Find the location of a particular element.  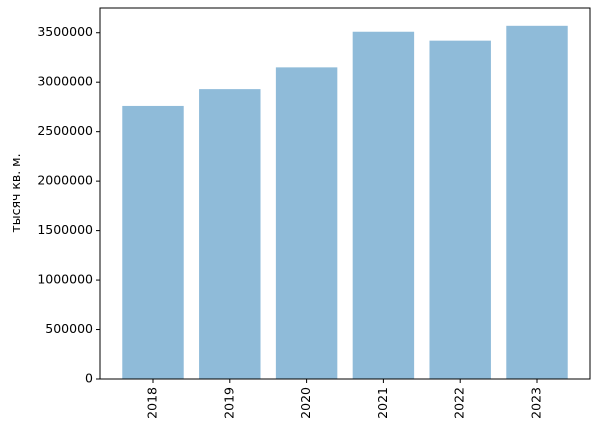

y-axis-label: тысяч кв. м. is located at coordinates (15, 192).